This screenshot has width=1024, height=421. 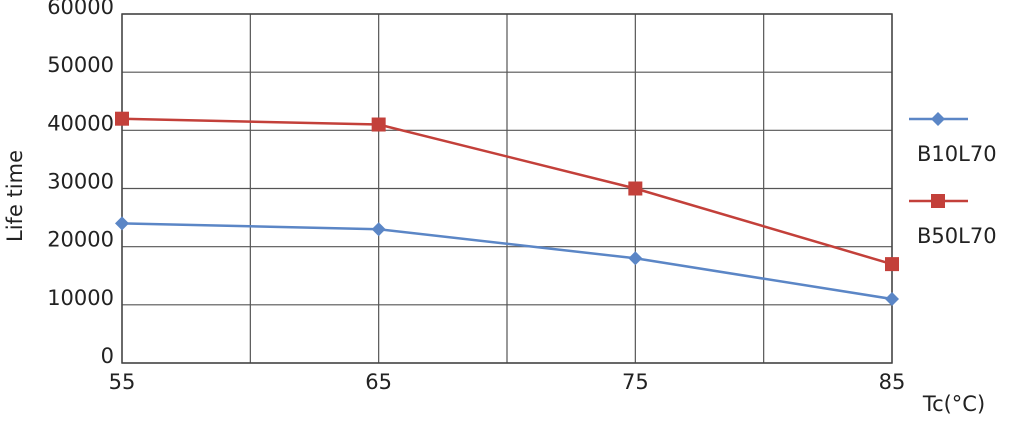 What do you see at coordinates (80, 9) in the screenshot?
I see `y-tick-label: 60000` at bounding box center [80, 9].